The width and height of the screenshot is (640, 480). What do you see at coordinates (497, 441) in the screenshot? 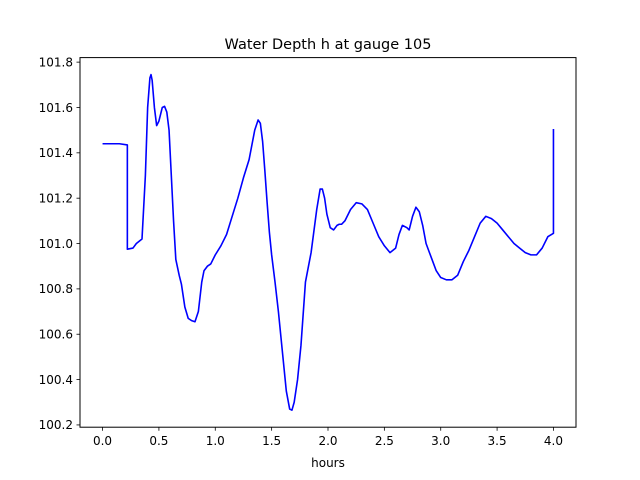
I see `x-tick-label: 3.5` at bounding box center [497, 441].